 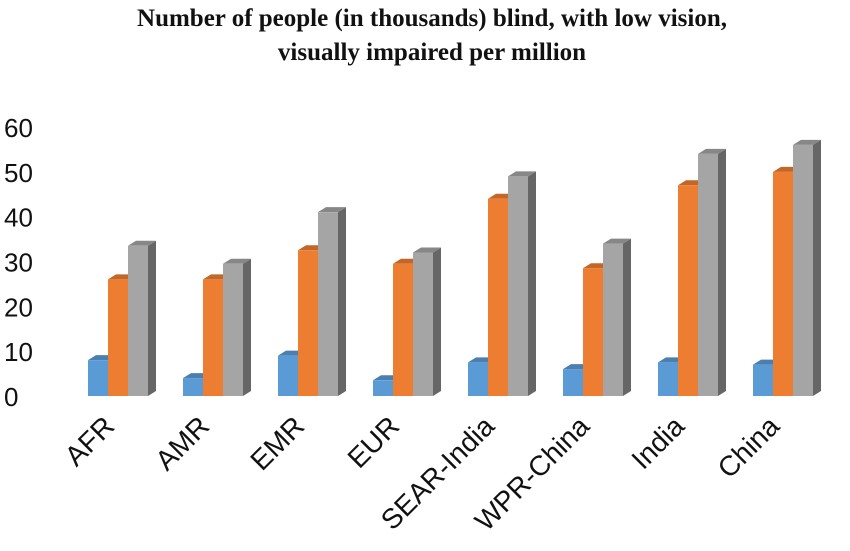 What do you see at coordinates (18, 173) in the screenshot?
I see `y-tick-label: 50` at bounding box center [18, 173].